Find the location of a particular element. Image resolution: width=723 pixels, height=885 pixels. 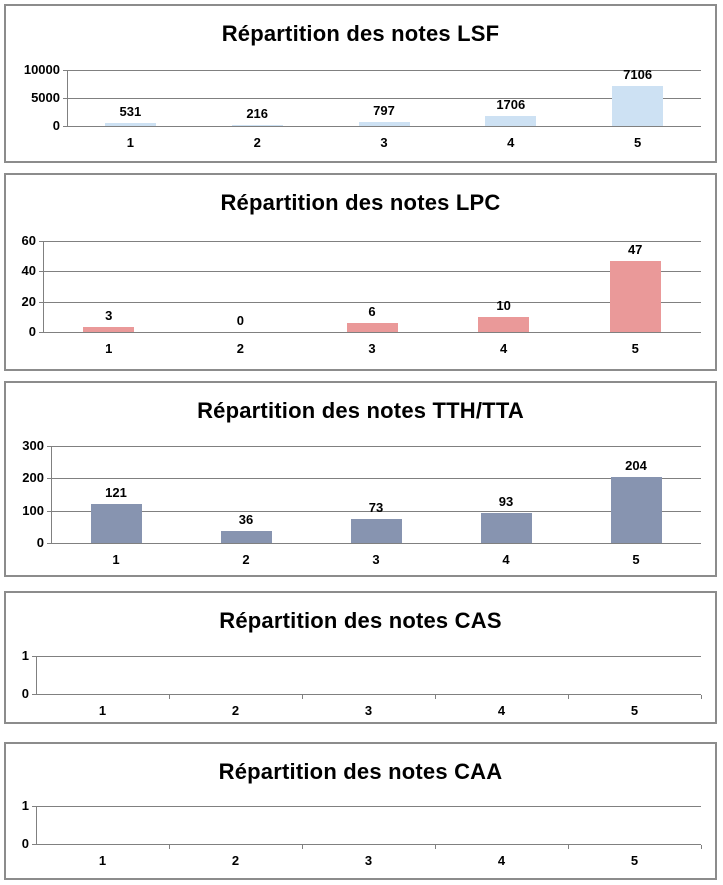

bar-value-label: 0 is located at coordinates (240, 320).